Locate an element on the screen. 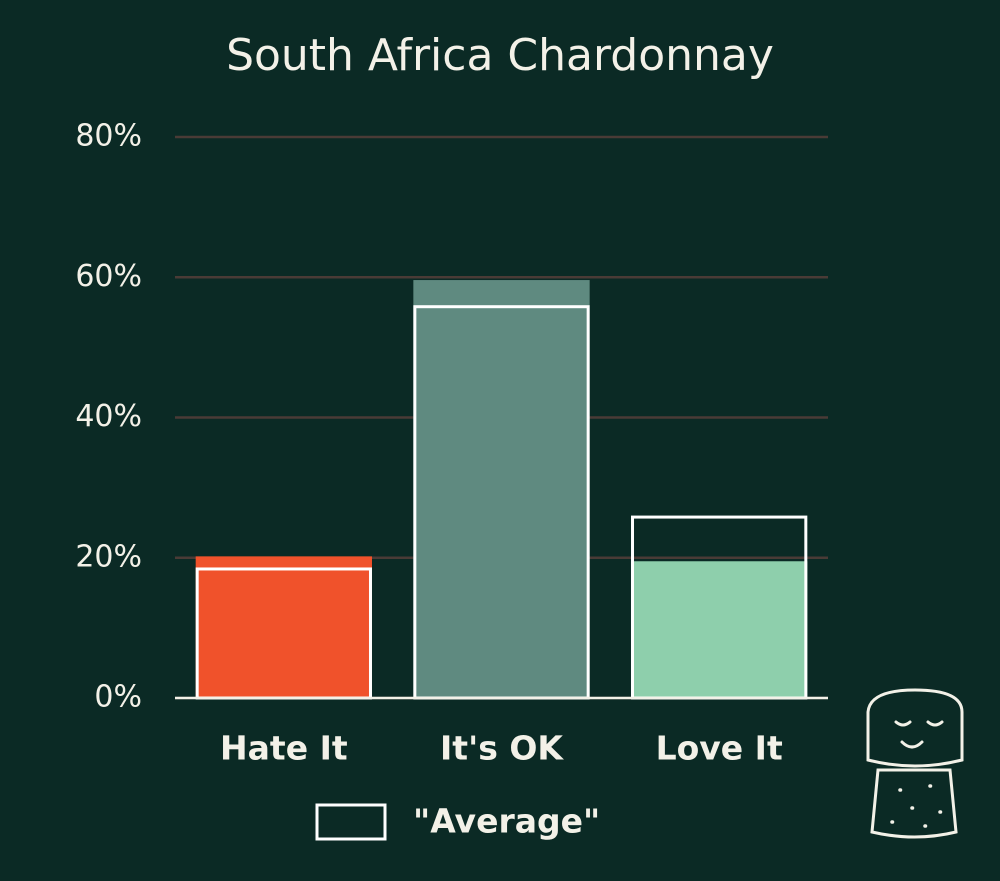 This screenshot has height=881, width=1000. y-tick-label: 60% is located at coordinates (108, 276).